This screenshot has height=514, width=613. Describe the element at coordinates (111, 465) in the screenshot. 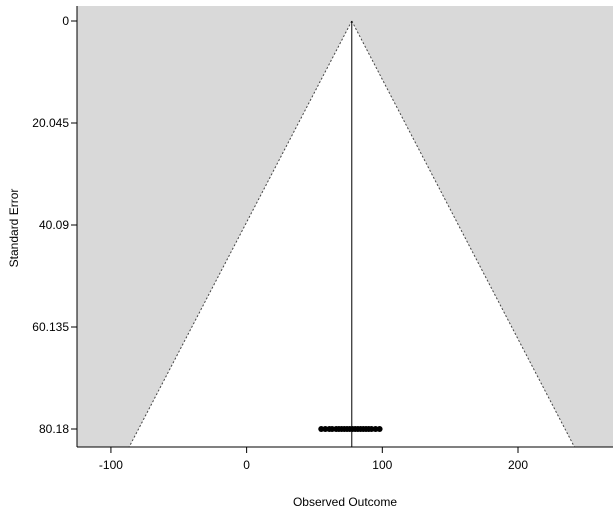

I see `x-tick-label: -100` at that location.